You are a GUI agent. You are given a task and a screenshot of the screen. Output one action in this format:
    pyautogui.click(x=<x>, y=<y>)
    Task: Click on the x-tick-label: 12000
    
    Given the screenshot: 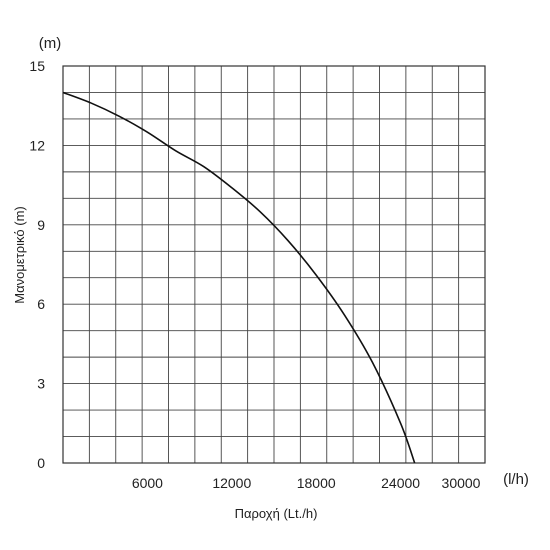 What is the action you would take?
    pyautogui.click(x=231, y=483)
    